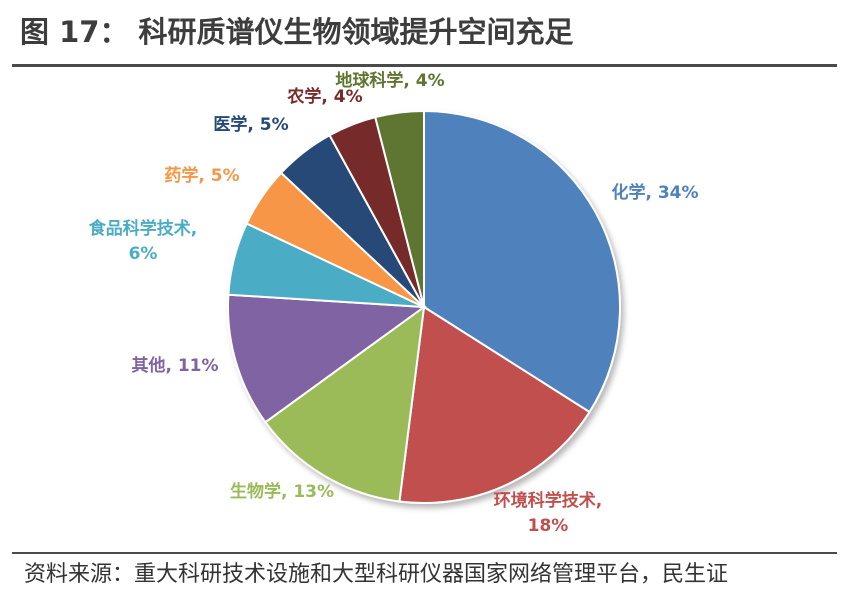 This screenshot has height=594, width=855. I want to click on slice-label: 生物学, 13%, so click(282, 491).